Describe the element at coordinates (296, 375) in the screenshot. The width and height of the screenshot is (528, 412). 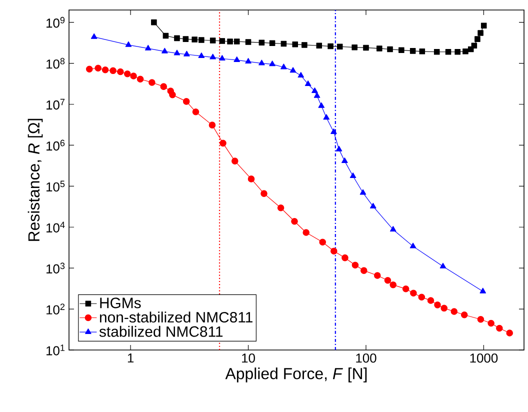
I see `x-axis-title: Applied Force, F [N]` at that location.